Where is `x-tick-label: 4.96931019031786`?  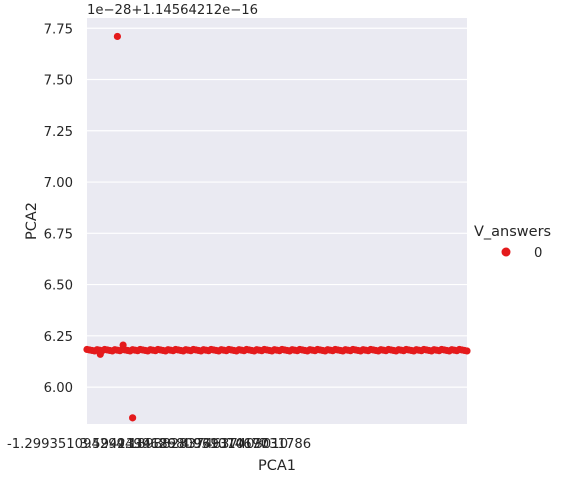 x-tick-label: 4.96931019031786 is located at coordinates (246, 444).